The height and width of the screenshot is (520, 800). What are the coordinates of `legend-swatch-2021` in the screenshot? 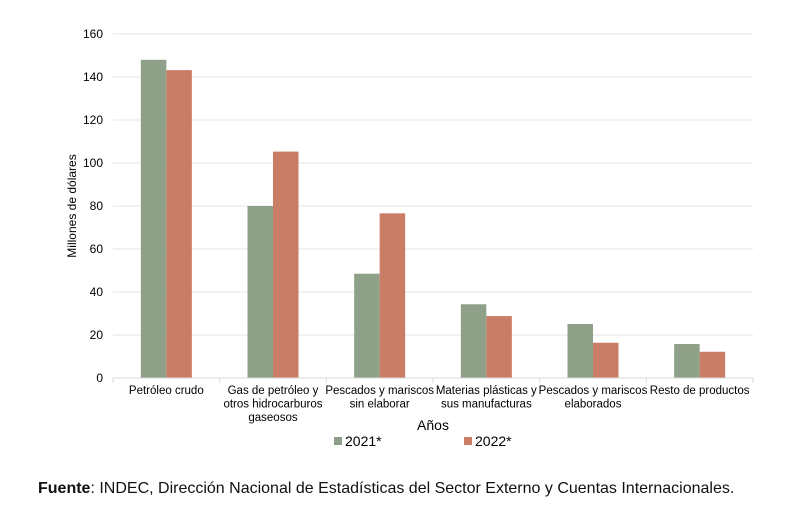 It's located at (338, 441).